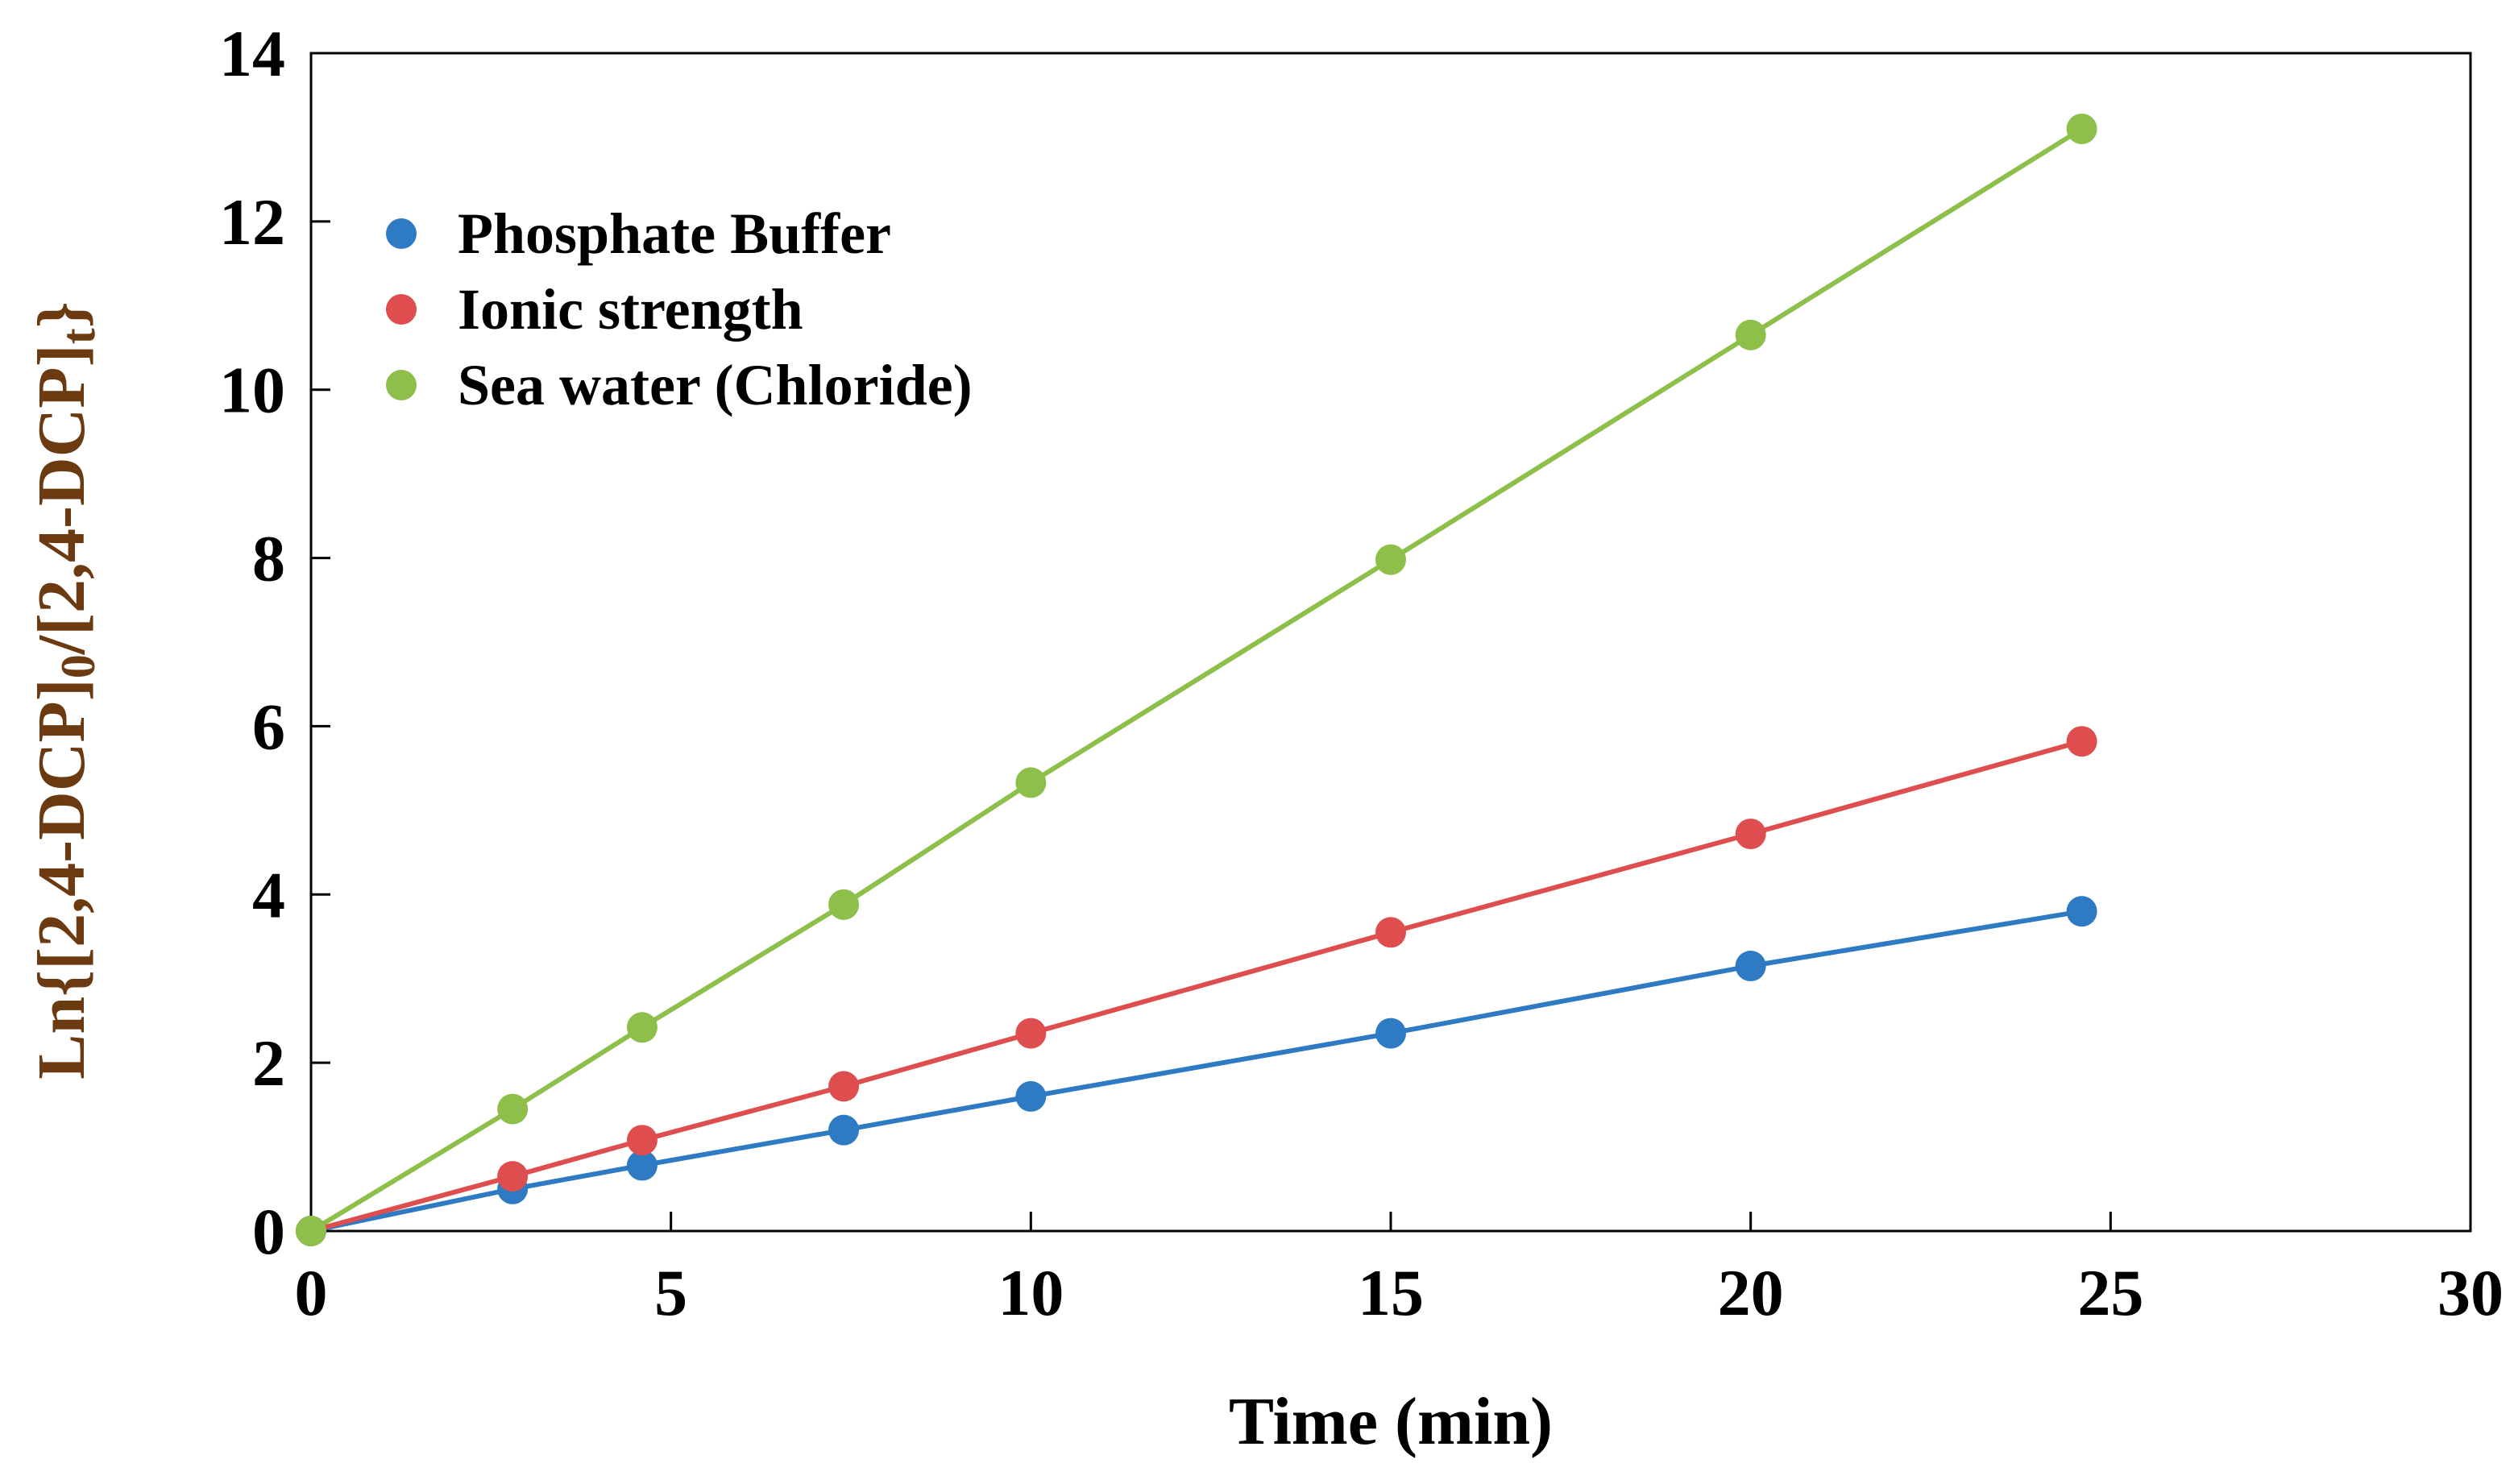  Describe the element at coordinates (268, 894) in the screenshot. I see `y-tick-label: 4` at that location.